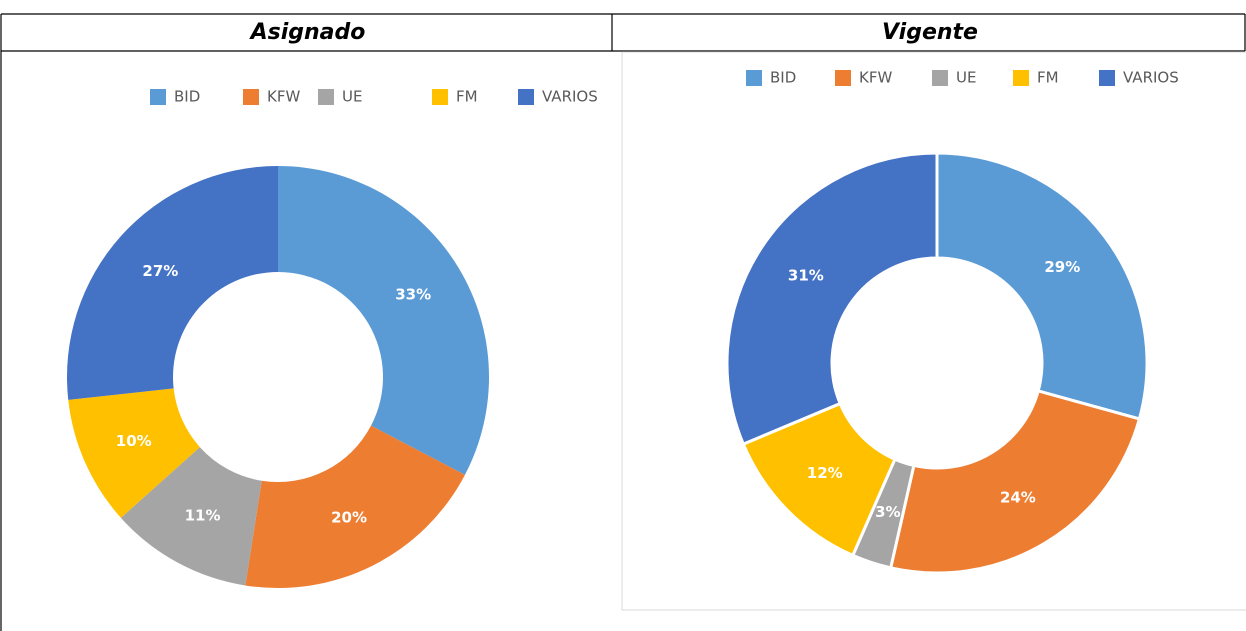 This screenshot has height=631, width=1246. I want to click on data-label: 3%, so click(887, 512).